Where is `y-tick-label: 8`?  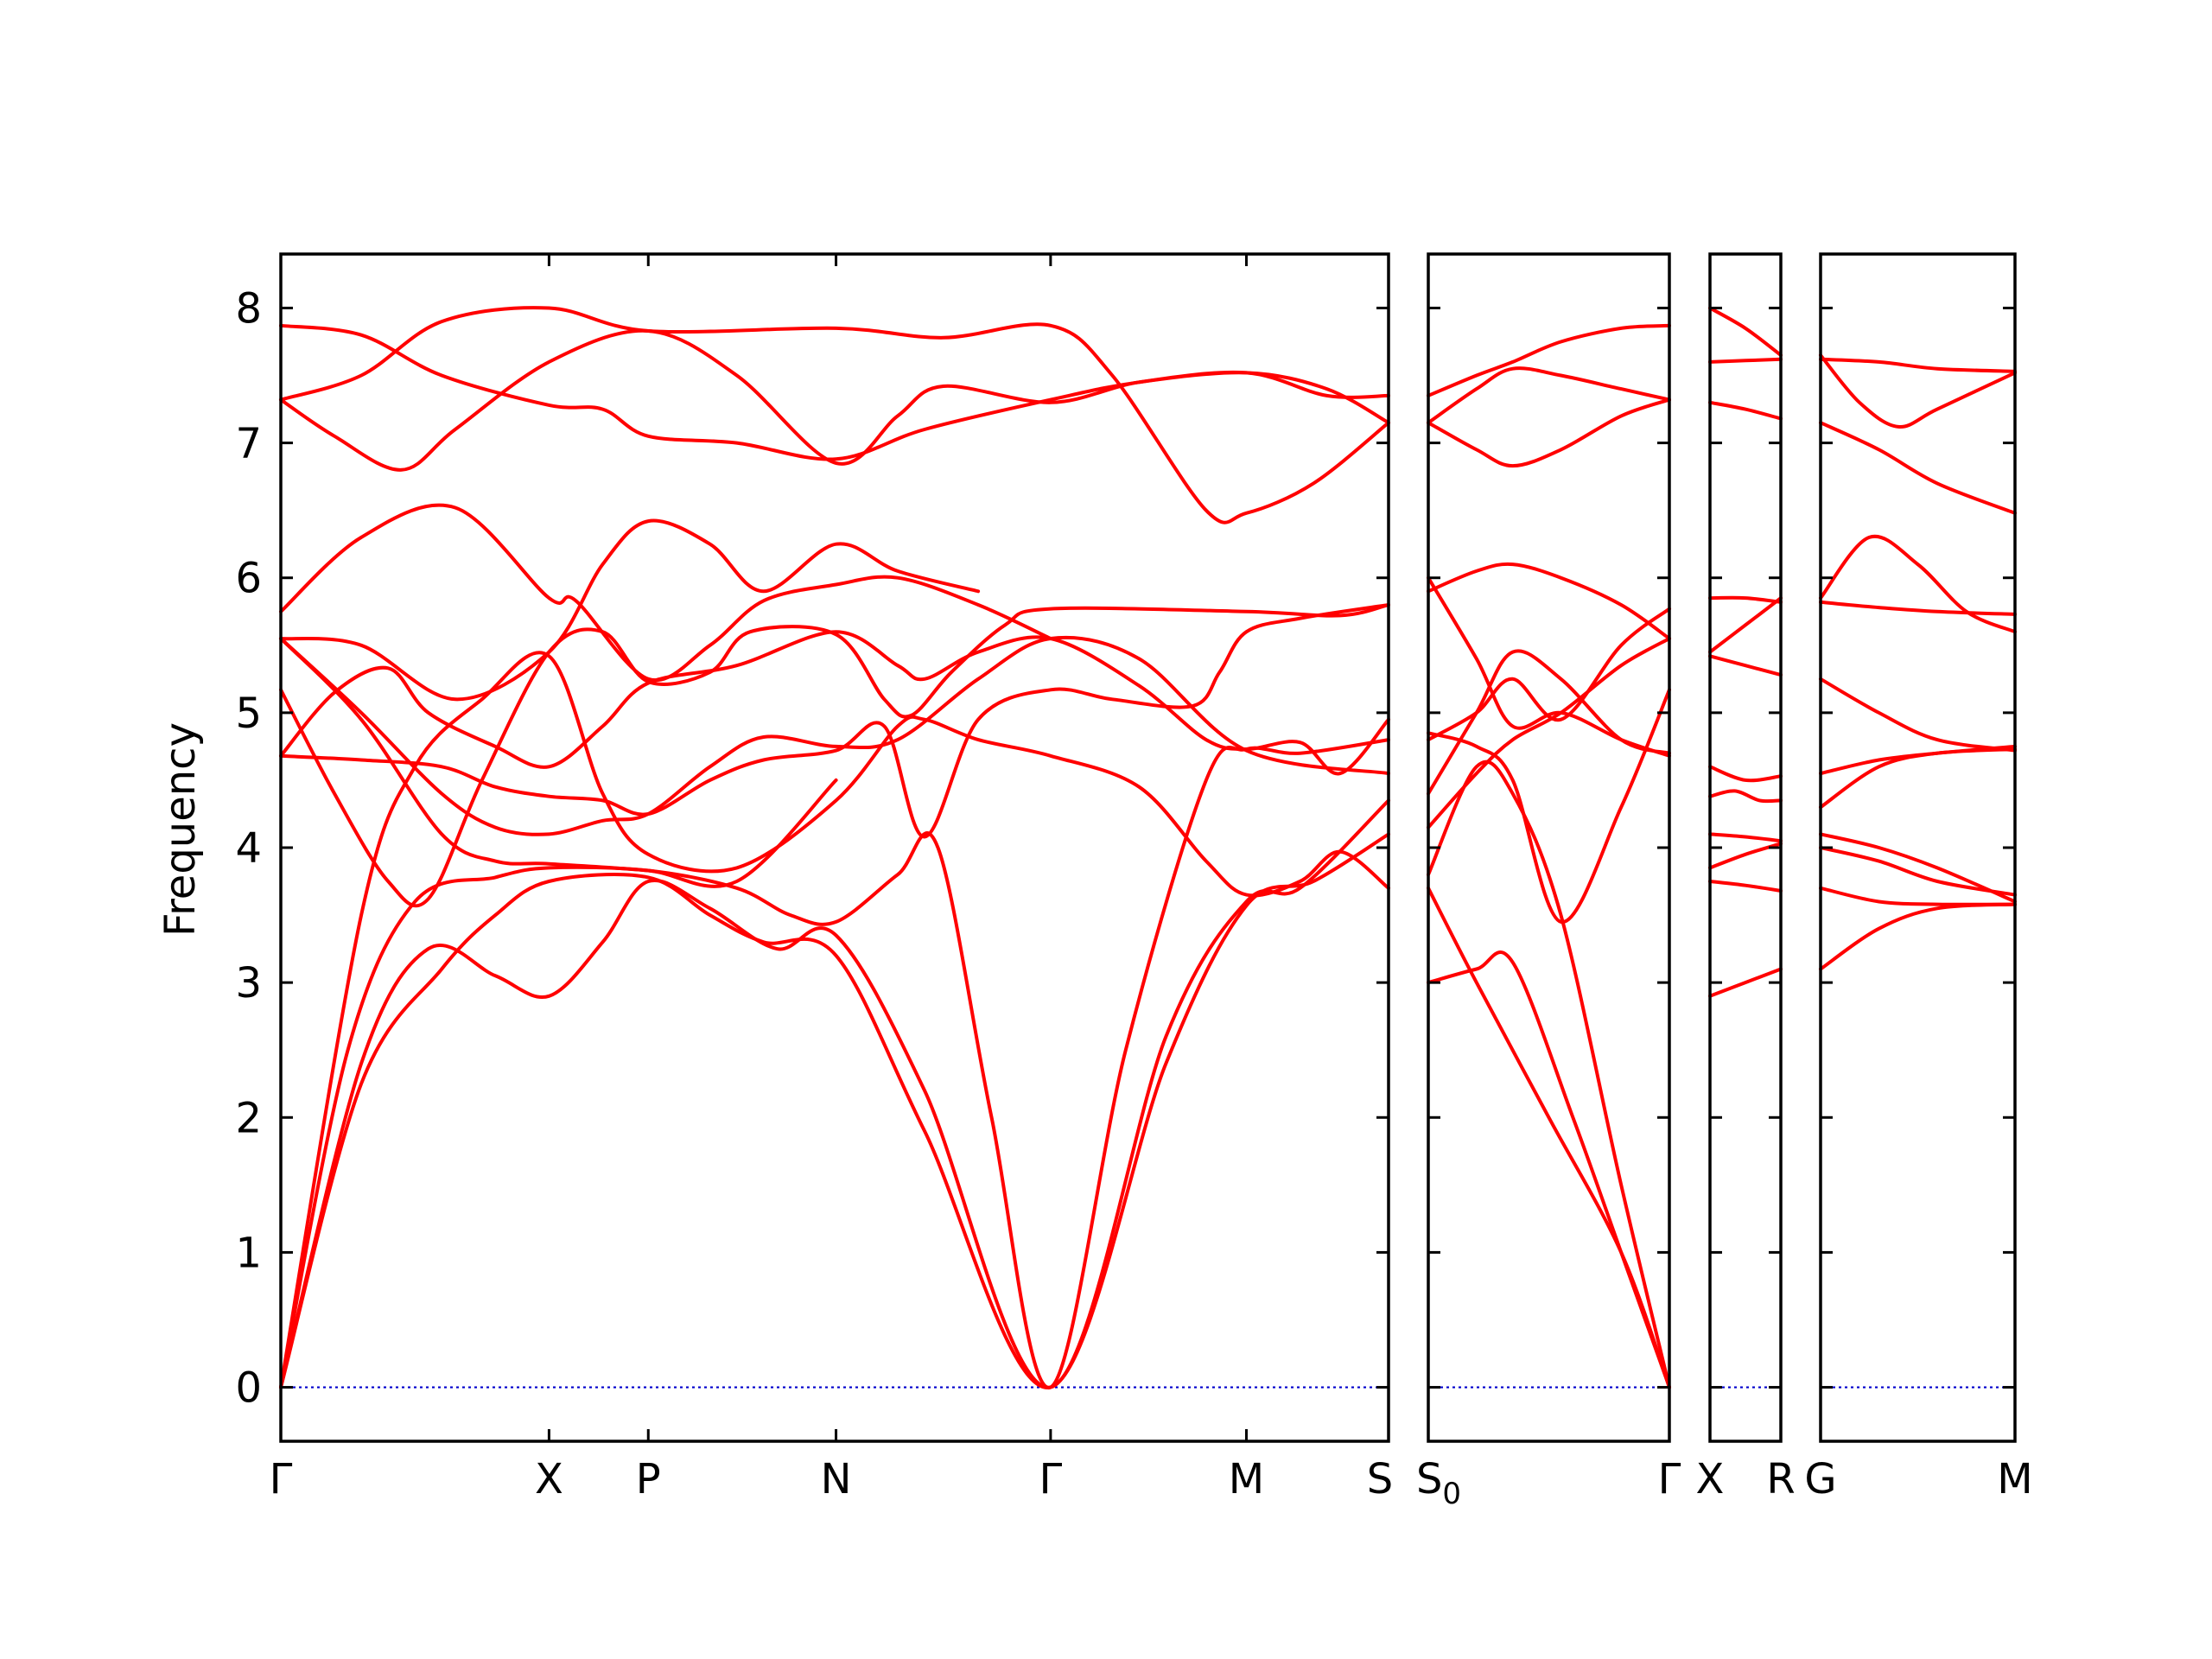
y-tick-label: 8 is located at coordinates (248, 308).